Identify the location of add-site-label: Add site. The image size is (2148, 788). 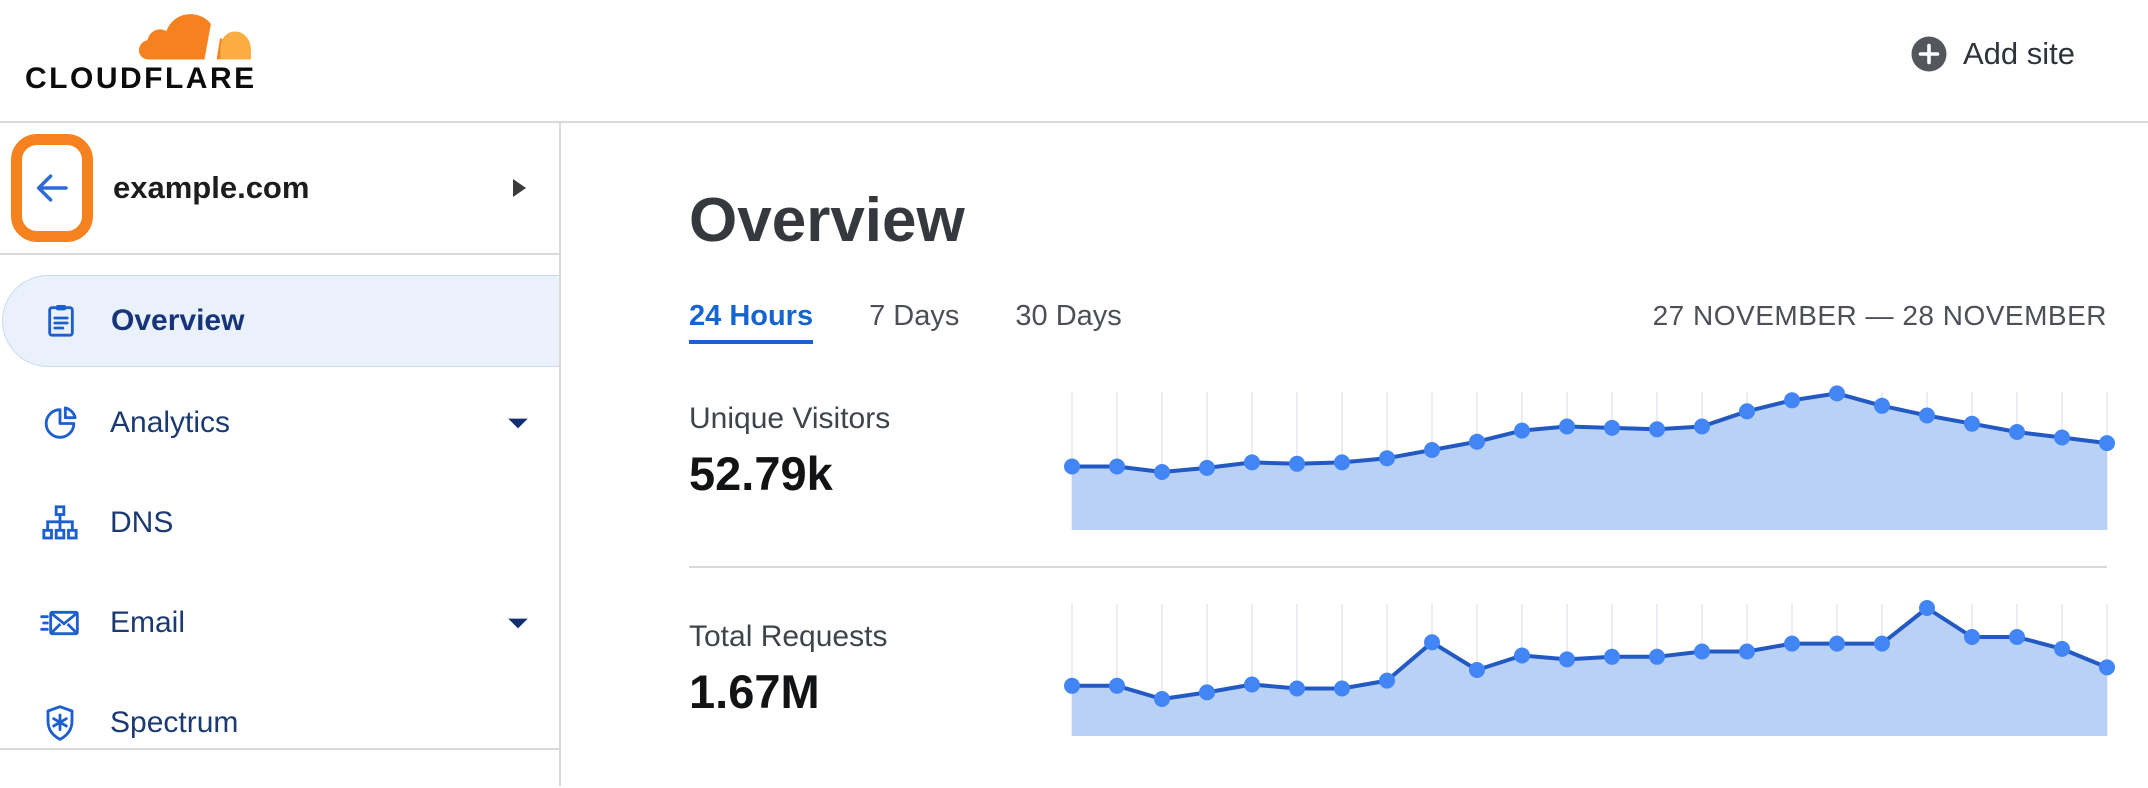
(2018, 53).